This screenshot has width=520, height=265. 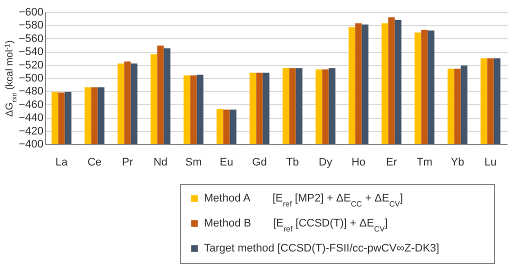 I want to click on y-tick-label: −480, so click(x=31, y=92).